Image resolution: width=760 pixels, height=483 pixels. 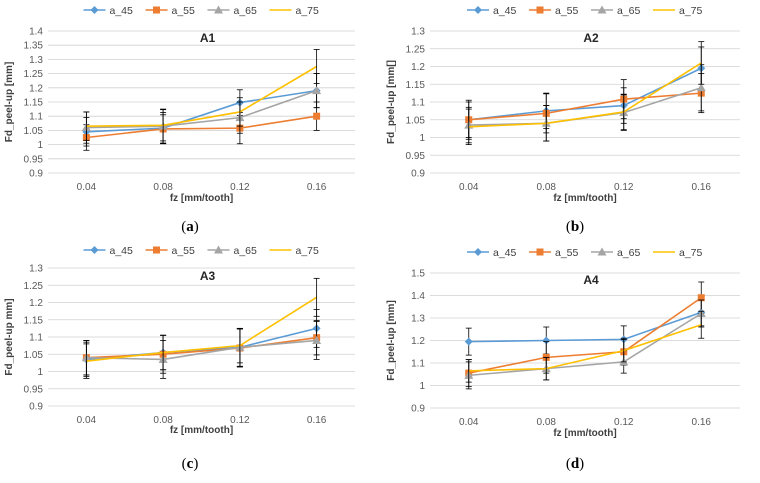 What do you see at coordinates (208, 38) in the screenshot?
I see `chart-title: A1` at bounding box center [208, 38].